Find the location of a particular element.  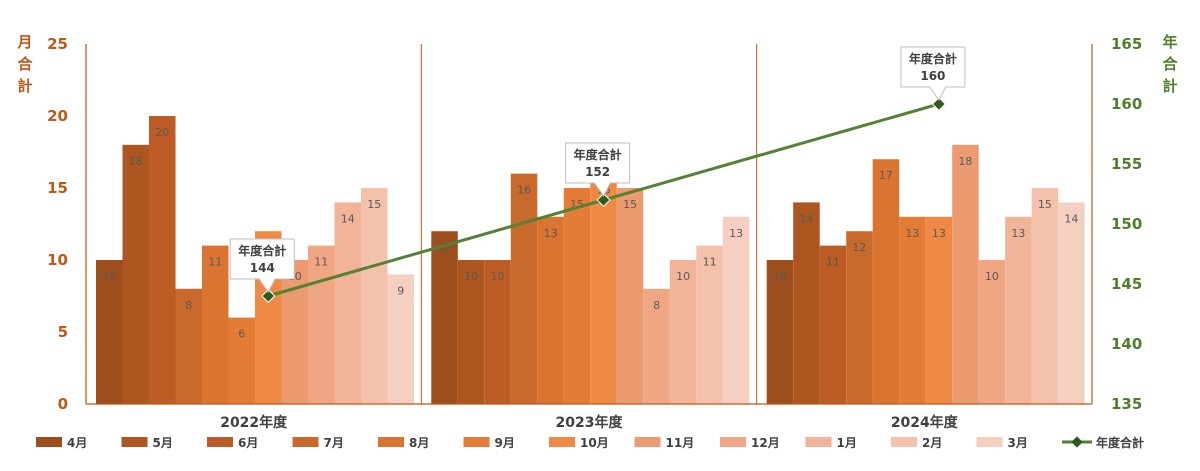

legend-label: 11月 is located at coordinates (680, 443).